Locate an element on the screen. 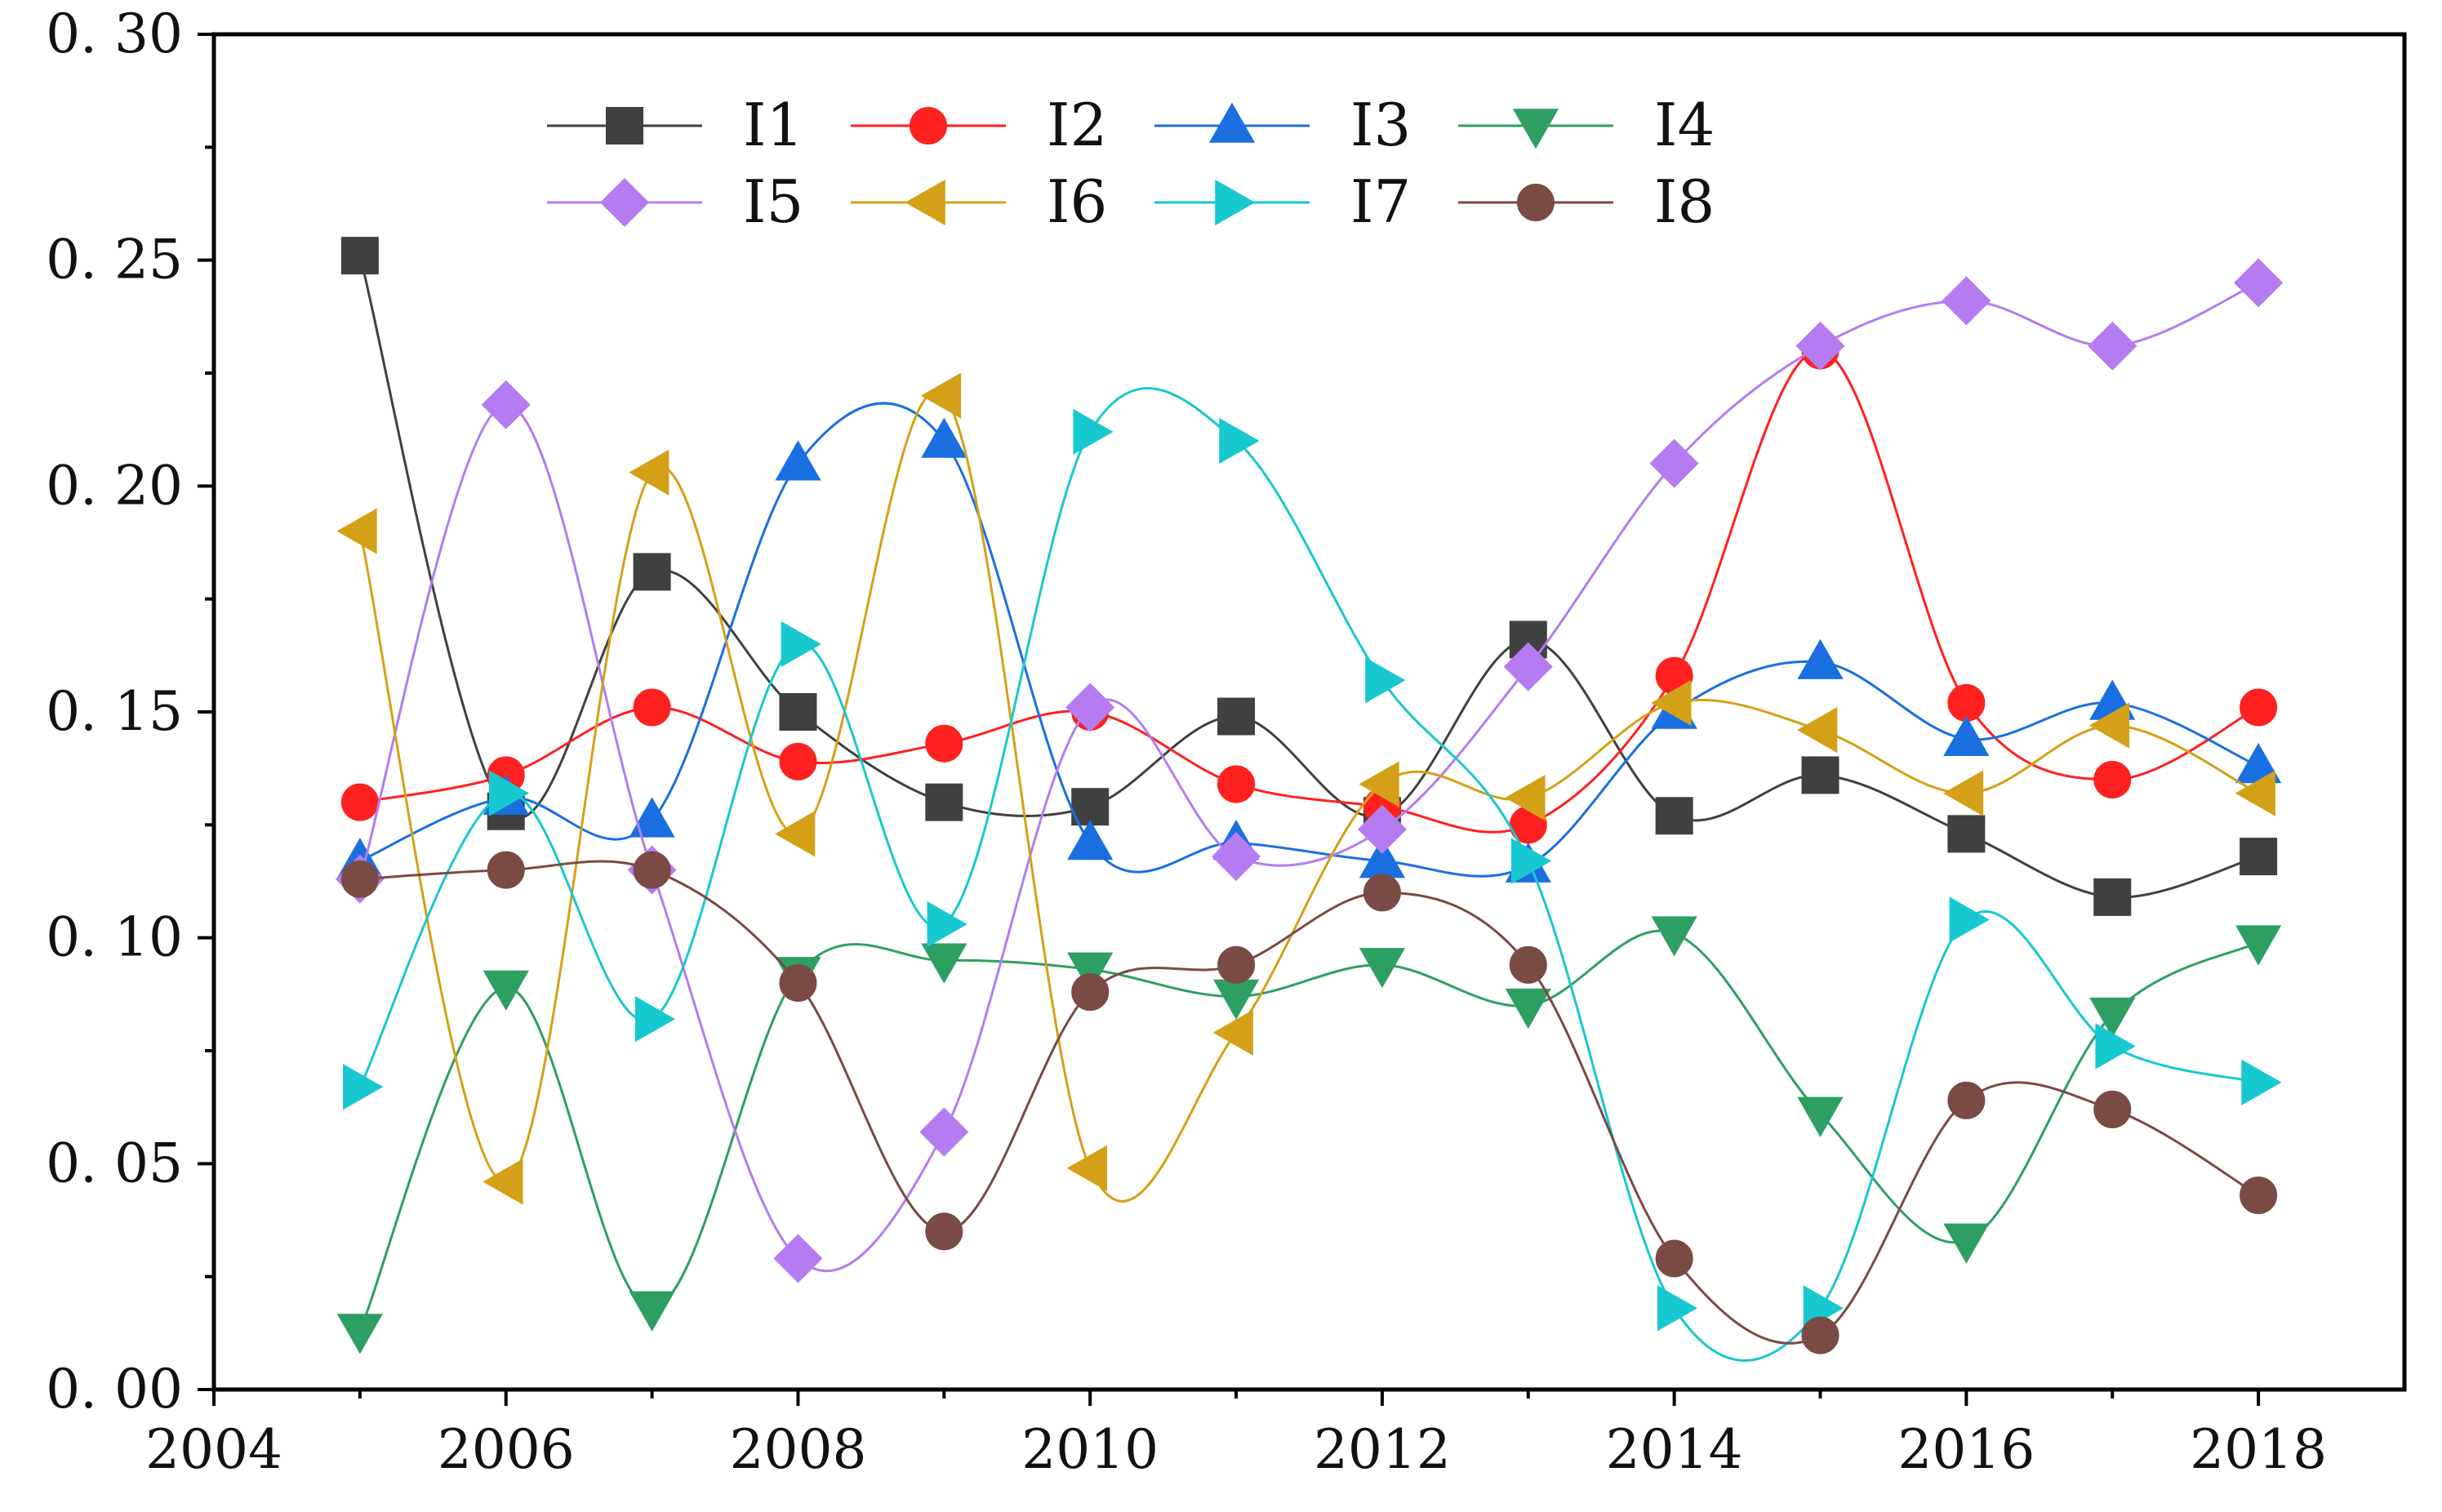 This screenshot has height=1512, width=2442. legend-label: I5 is located at coordinates (773, 201).